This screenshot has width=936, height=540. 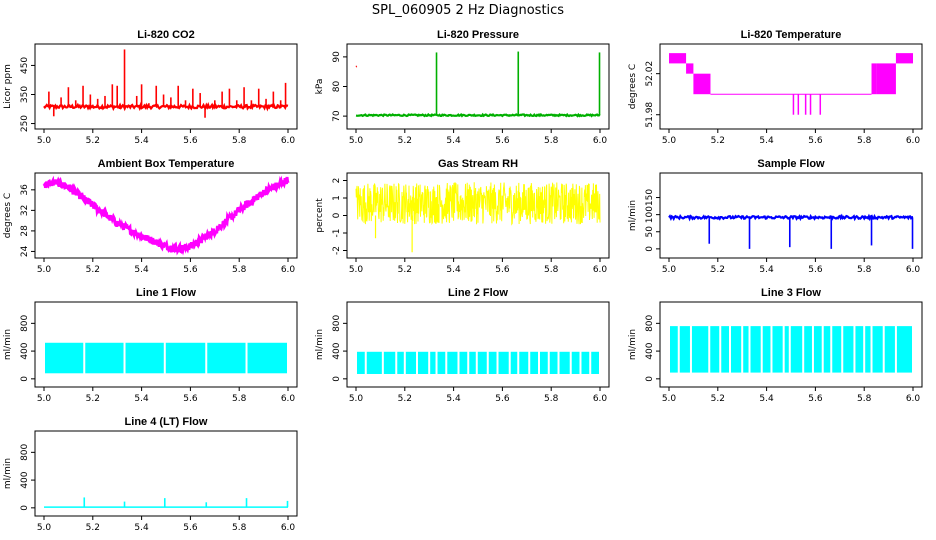 What do you see at coordinates (337, 116) in the screenshot?
I see `y-tick-label: 70` at bounding box center [337, 116].